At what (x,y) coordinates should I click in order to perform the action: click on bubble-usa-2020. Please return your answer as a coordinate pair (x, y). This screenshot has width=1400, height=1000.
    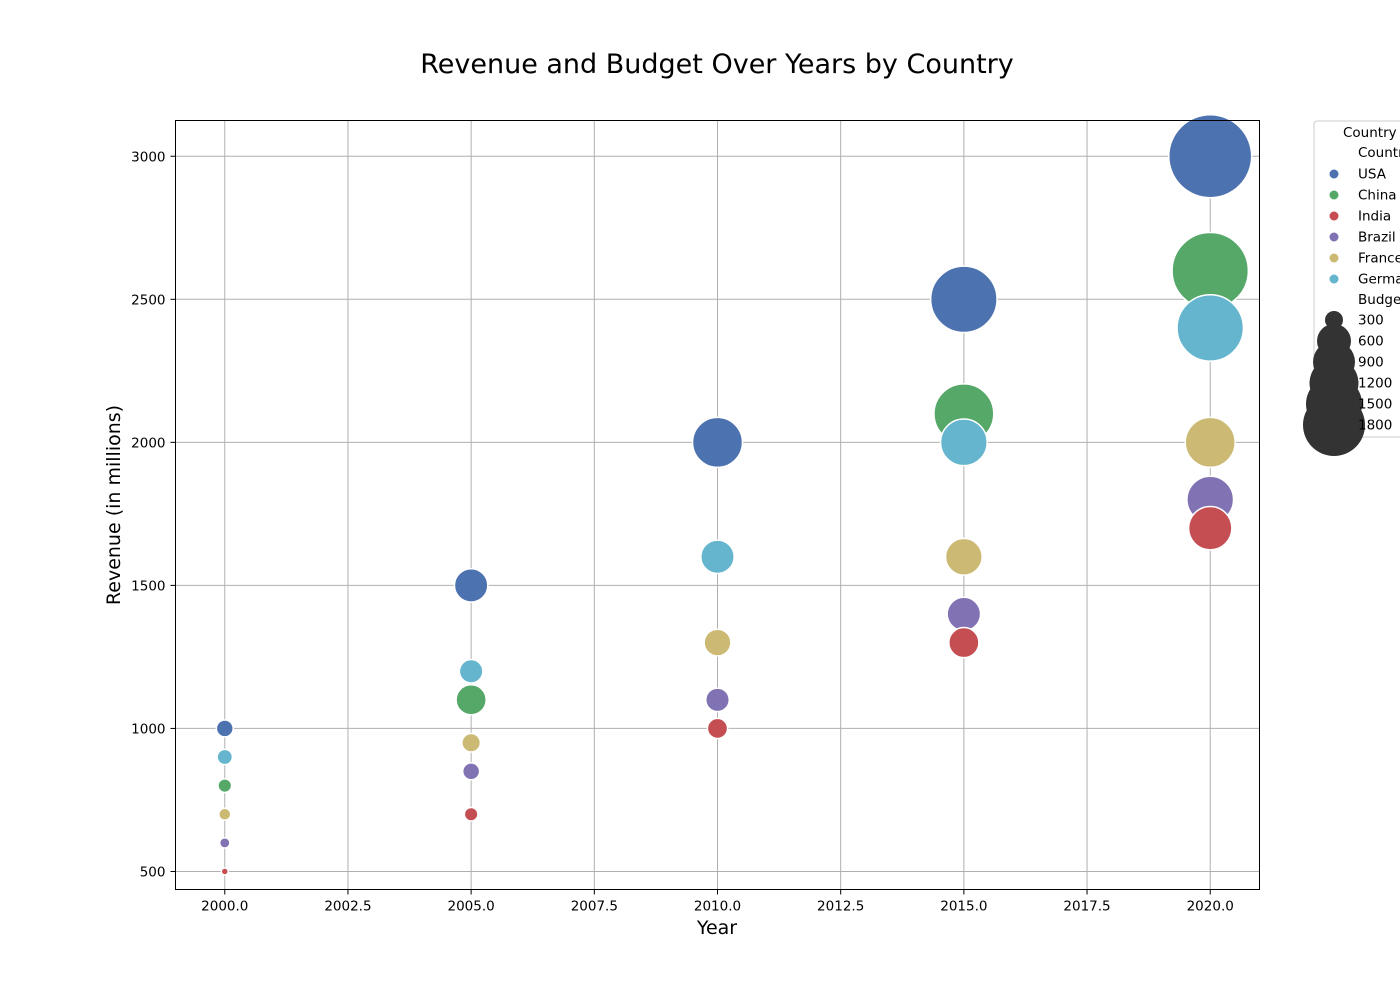
    Looking at the image, I should click on (1210, 156).